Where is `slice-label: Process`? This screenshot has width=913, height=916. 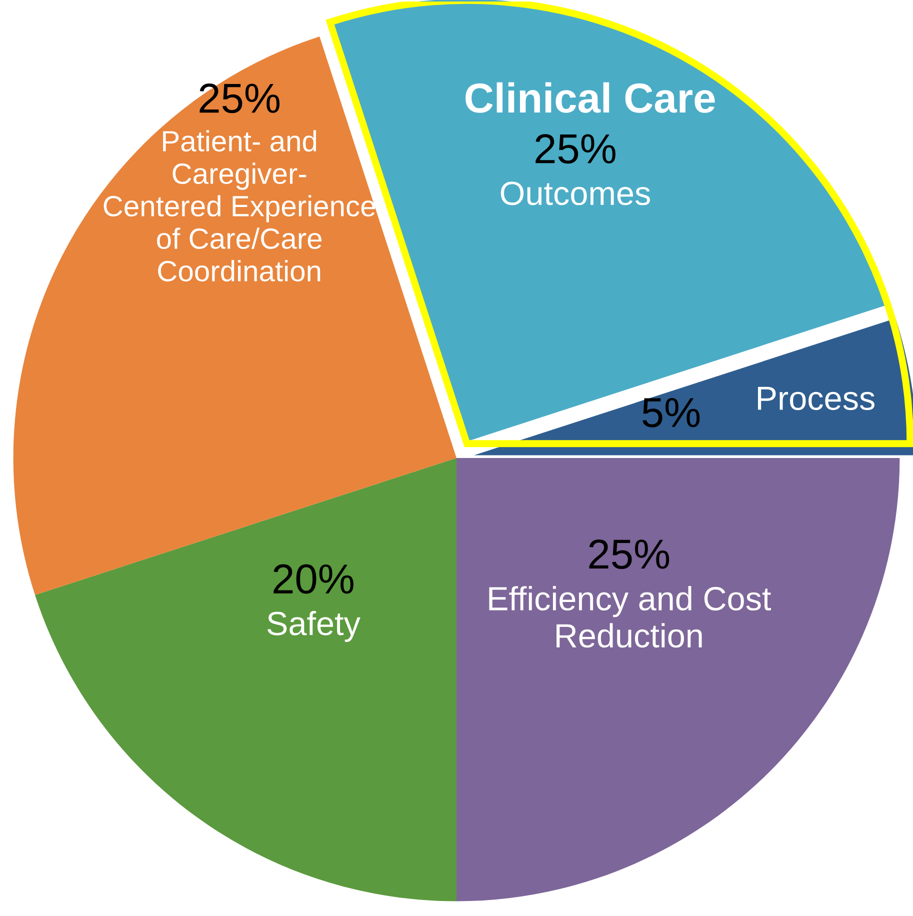 slice-label: Process is located at coordinates (816, 398).